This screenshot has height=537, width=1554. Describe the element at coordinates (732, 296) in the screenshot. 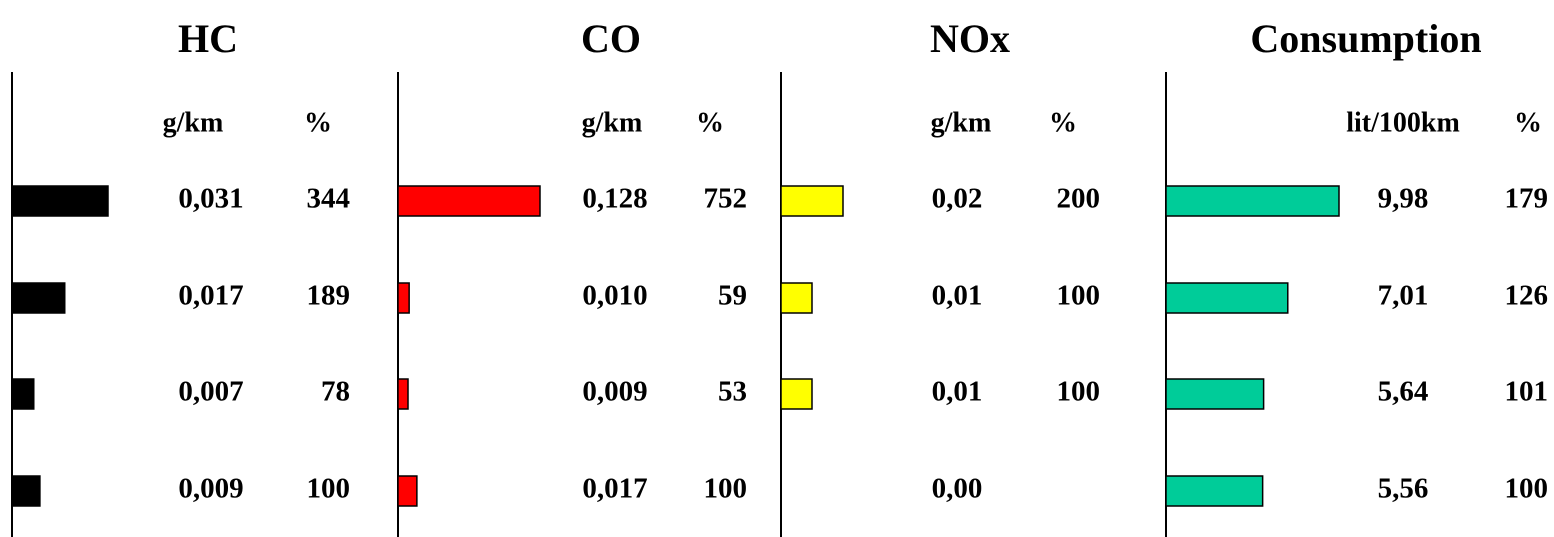

I see `percent-value: 59` at that location.